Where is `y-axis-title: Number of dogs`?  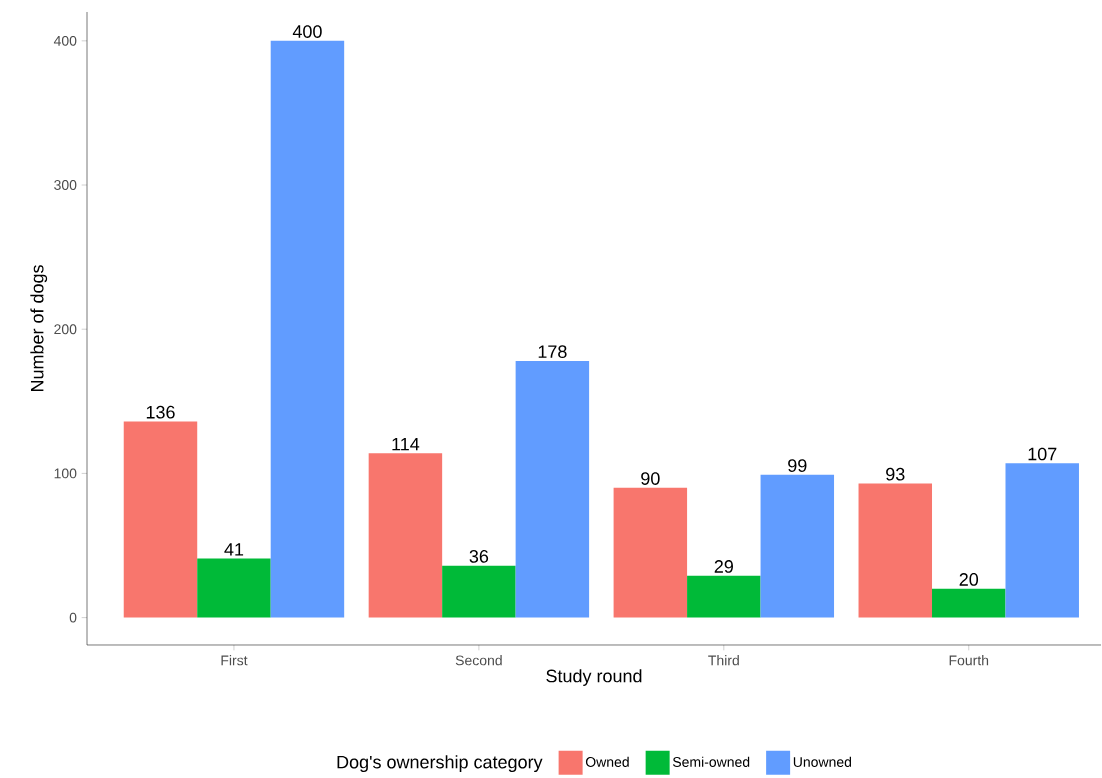 y-axis-title: Number of dogs is located at coordinates (39, 328).